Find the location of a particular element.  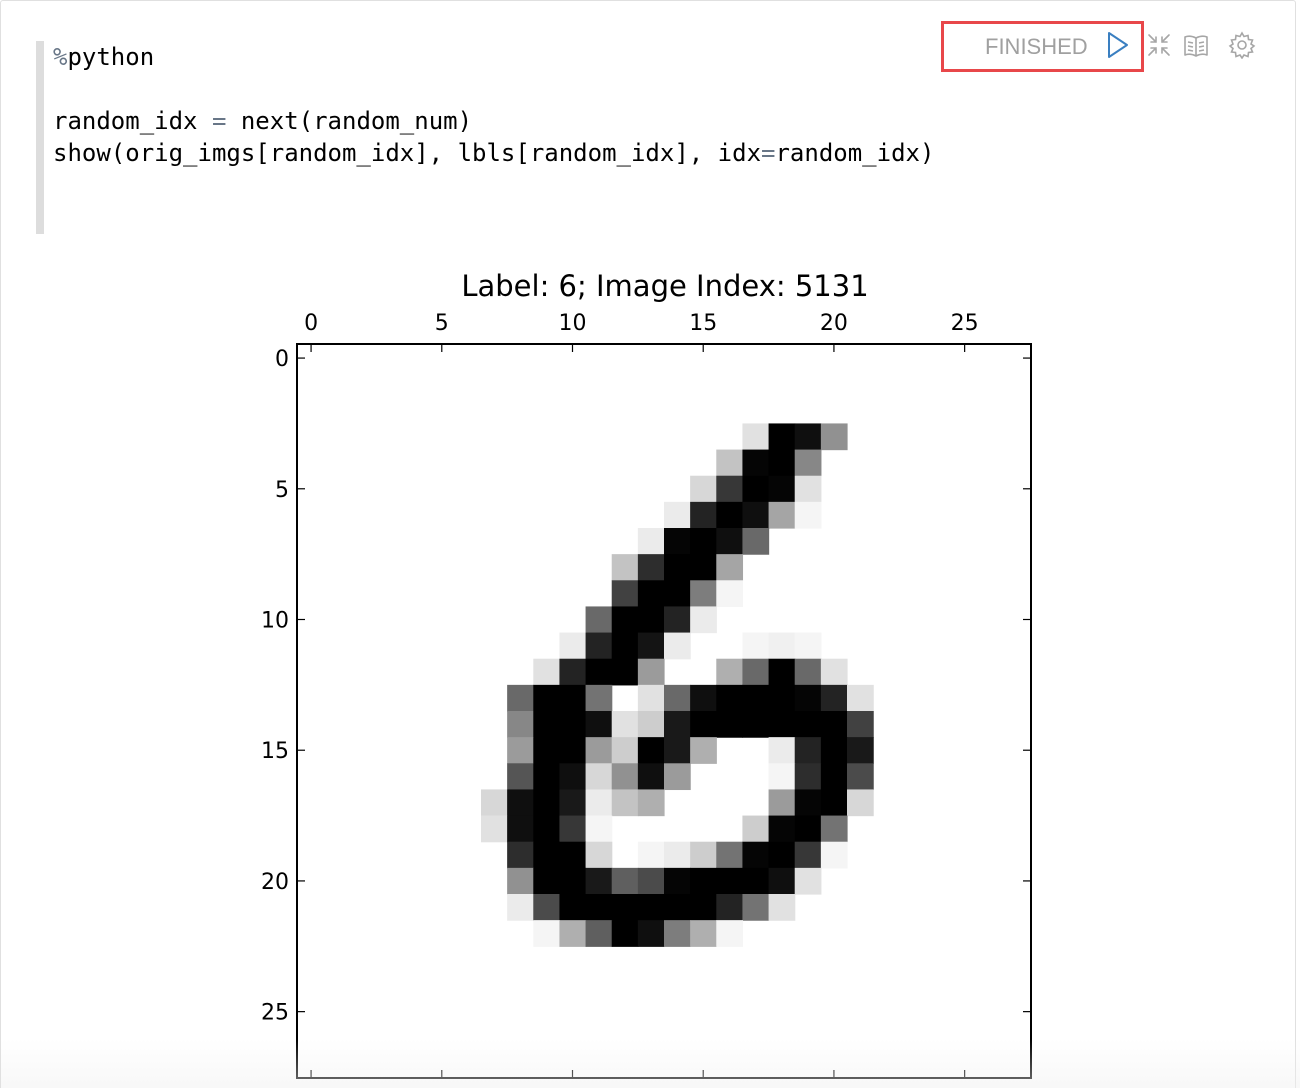

code-line-interpreter: %python is located at coordinates (103, 57).